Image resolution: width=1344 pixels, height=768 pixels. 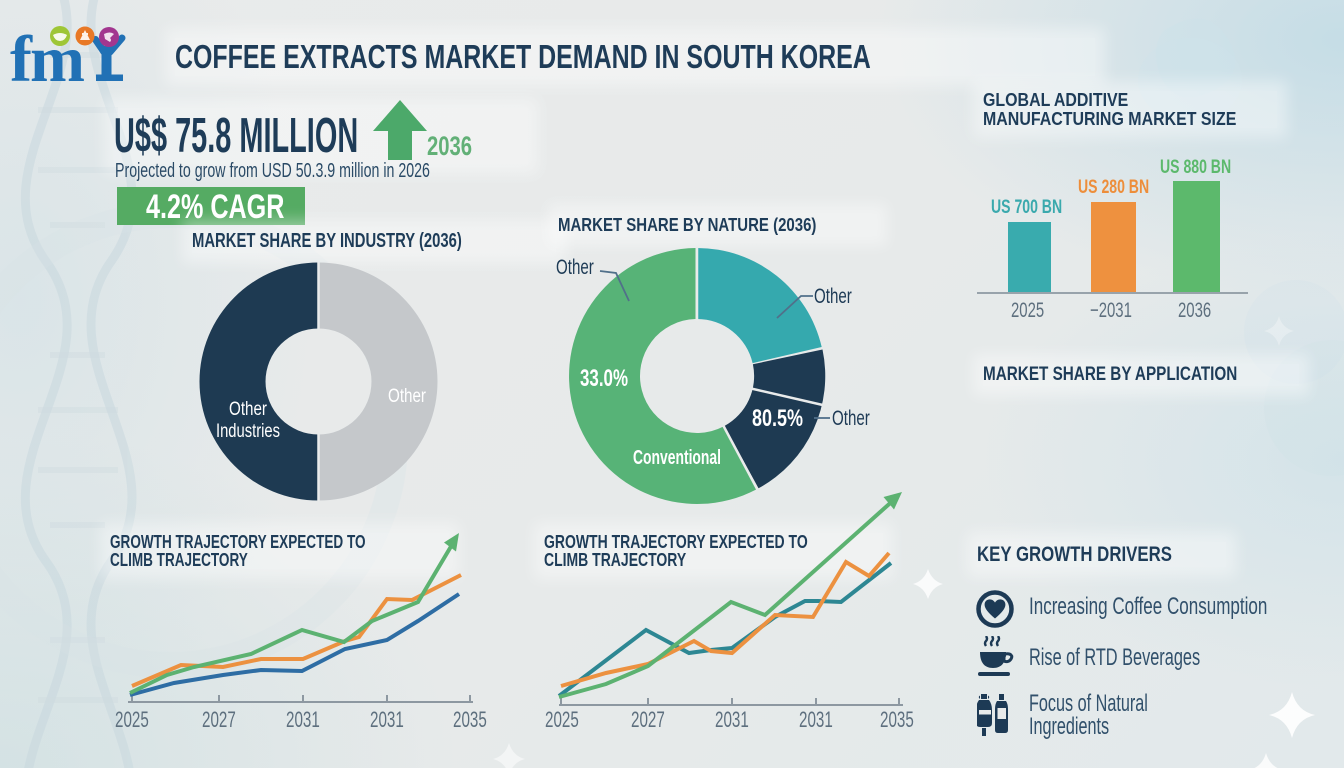 What do you see at coordinates (777, 418) in the screenshot?
I see `svg-text: 80.5%` at bounding box center [777, 418].